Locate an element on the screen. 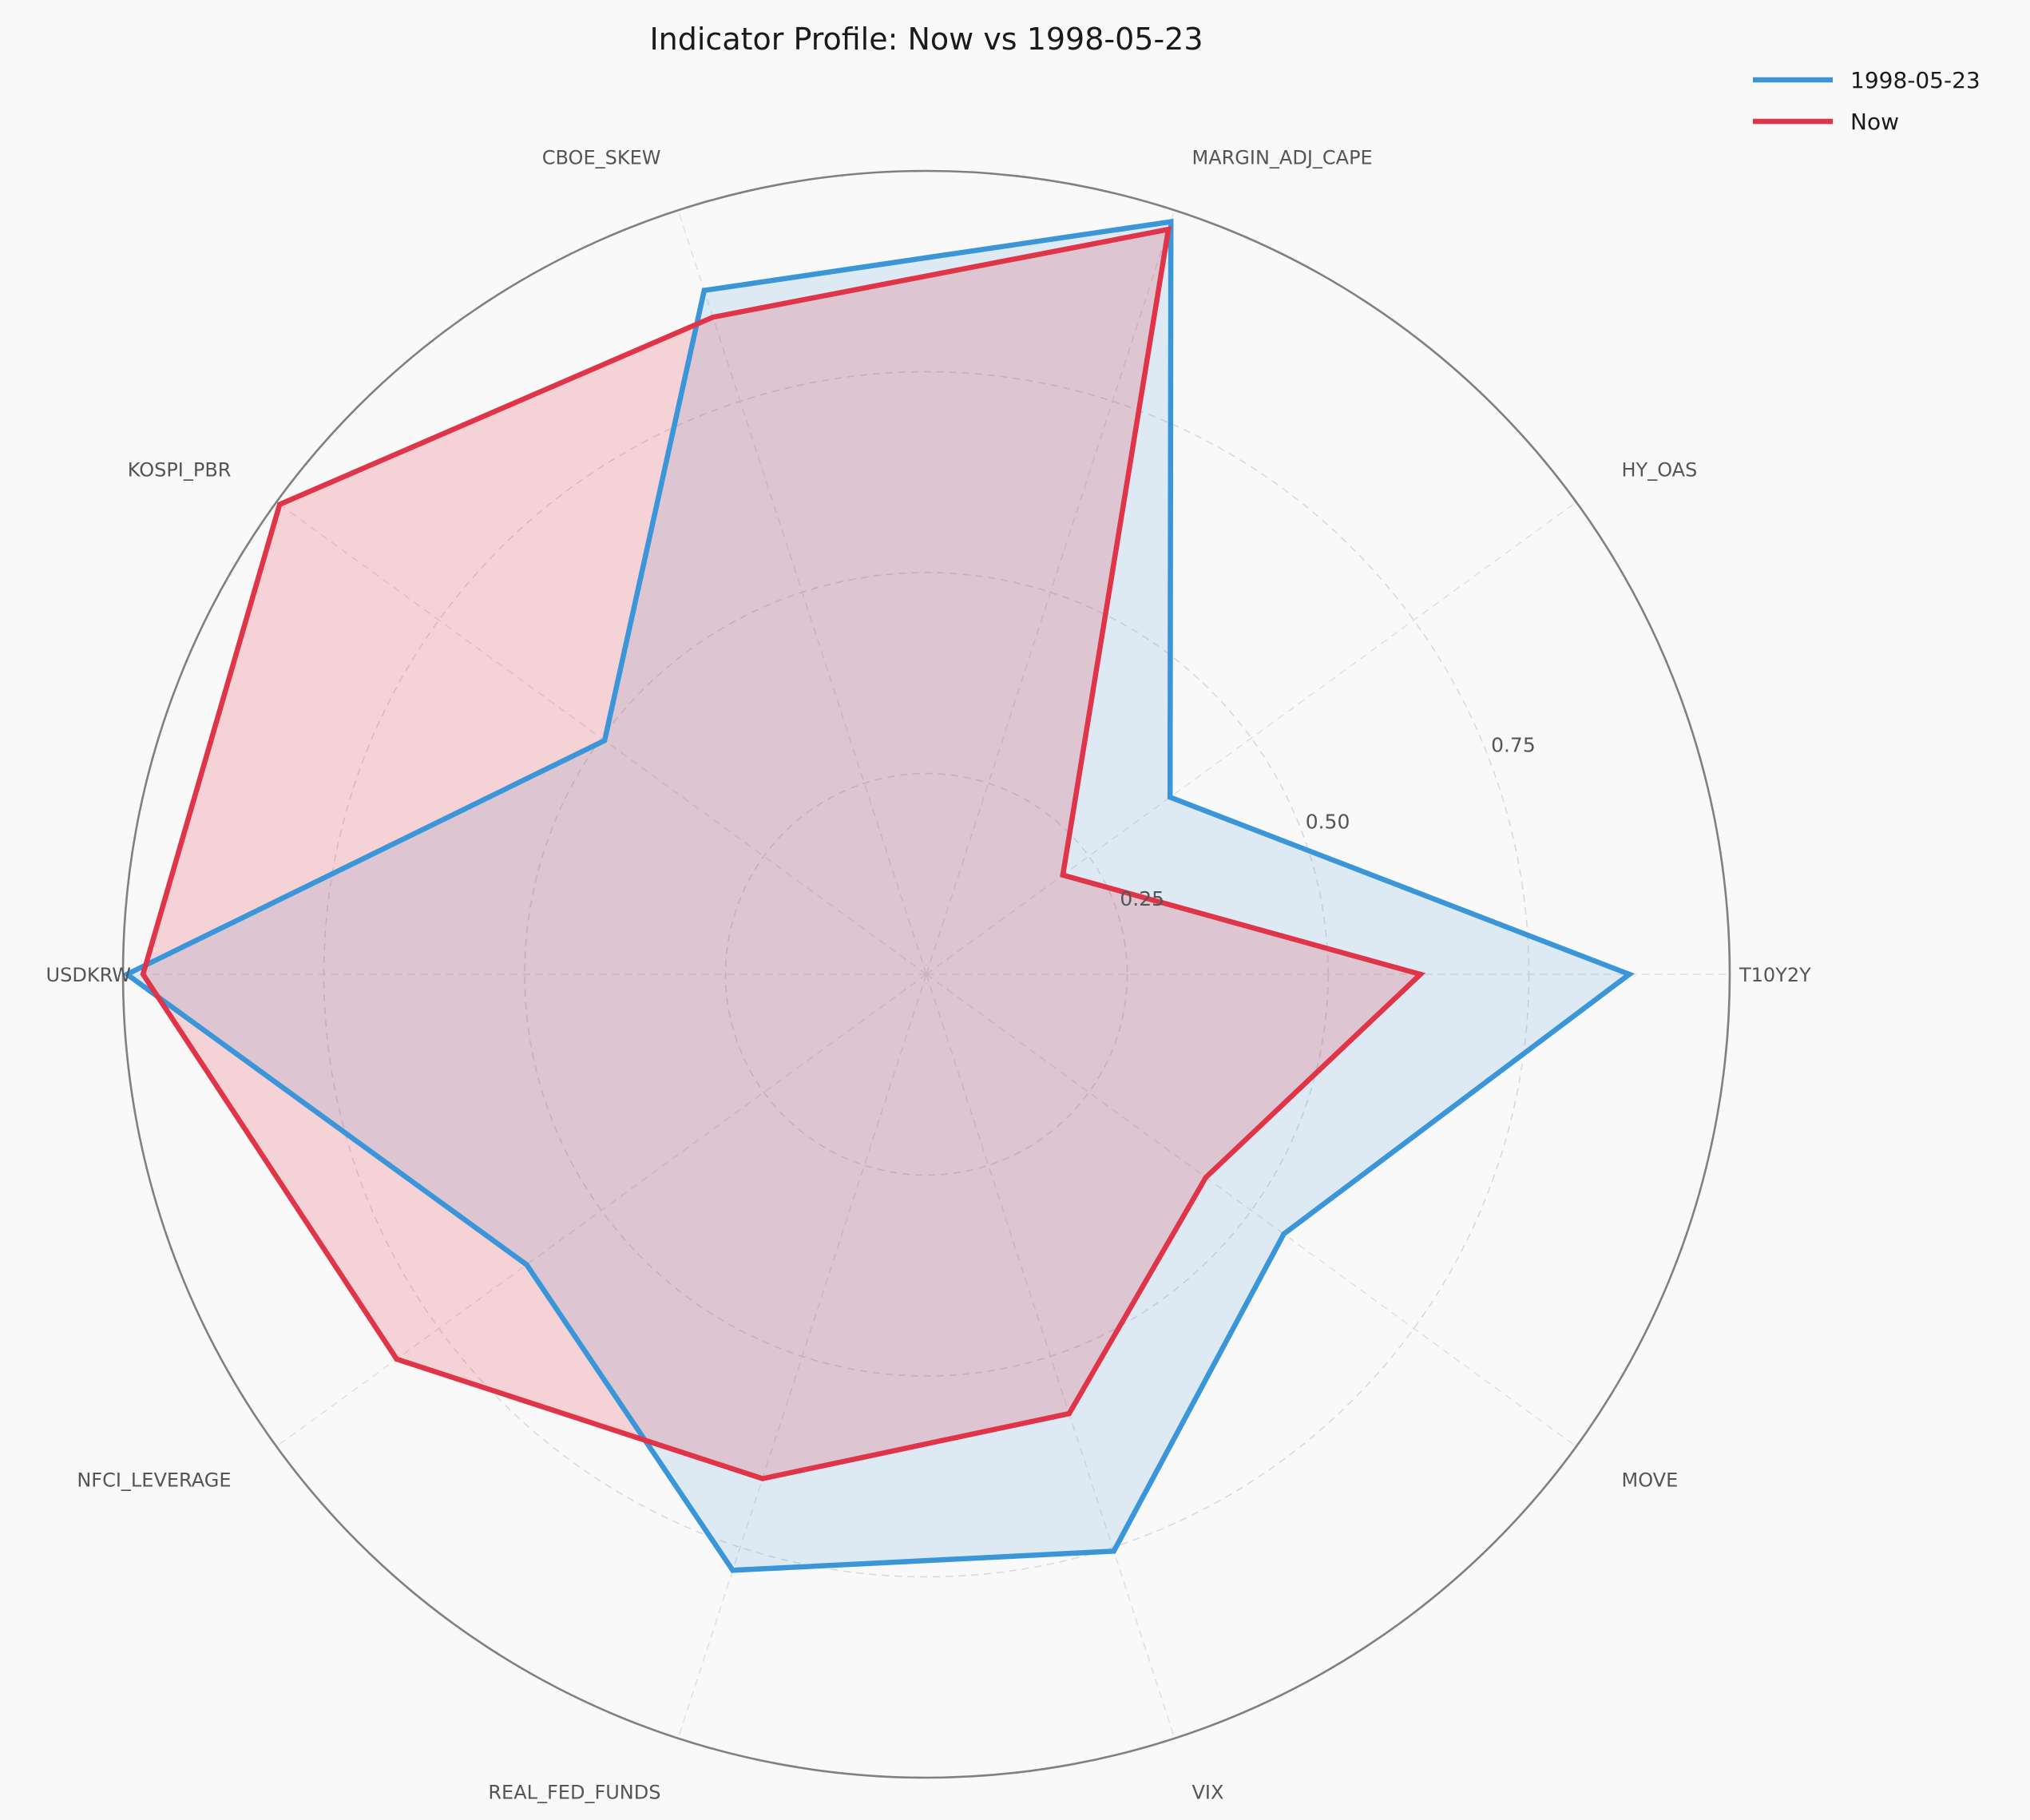 This screenshot has height=1820, width=2030. axis-label: HY_OAS is located at coordinates (1660, 470).